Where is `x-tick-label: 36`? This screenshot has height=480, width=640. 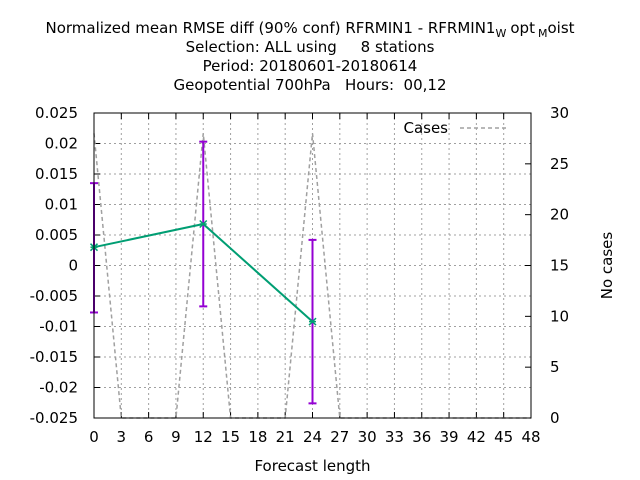 x-tick-label: 36 is located at coordinates (421, 437).